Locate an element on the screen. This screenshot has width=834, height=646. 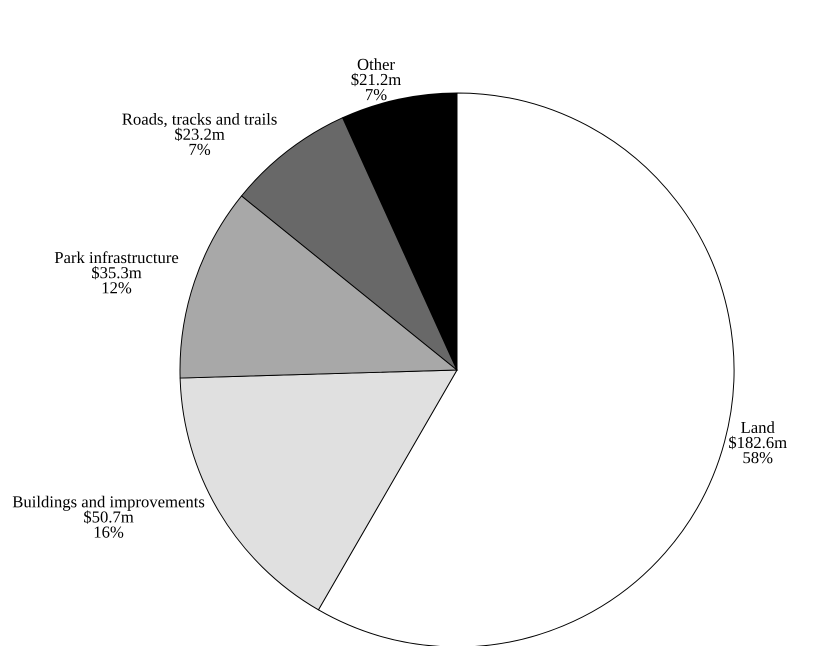
slice-label: Roads, tracks and trails is located at coordinates (199, 120).